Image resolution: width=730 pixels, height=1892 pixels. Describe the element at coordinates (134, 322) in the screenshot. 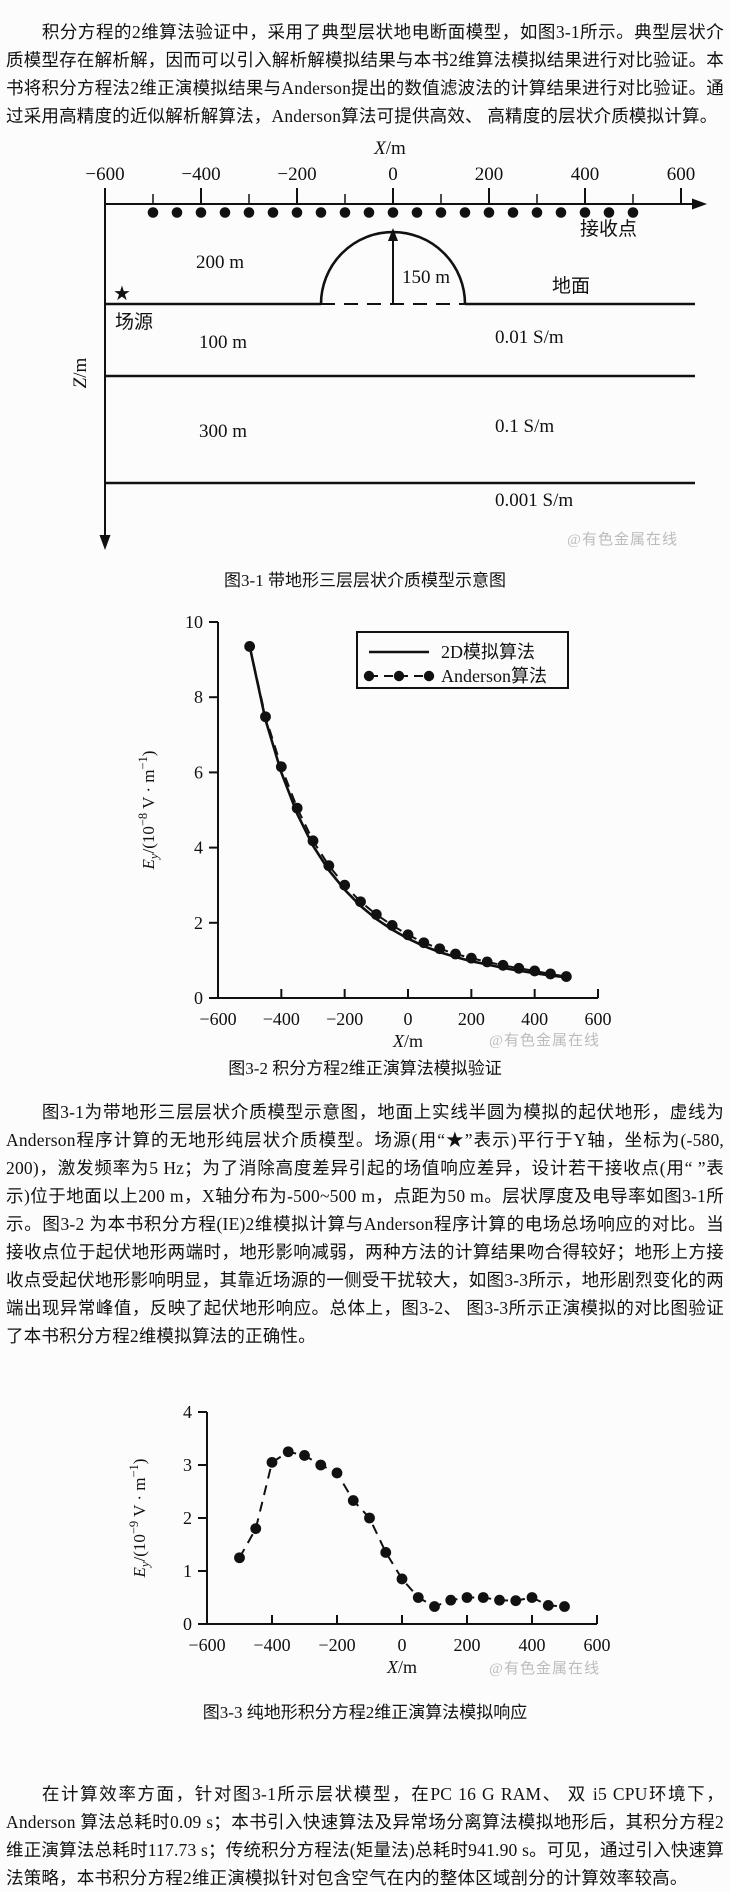

I see `fig1-source-label: 场源` at that location.